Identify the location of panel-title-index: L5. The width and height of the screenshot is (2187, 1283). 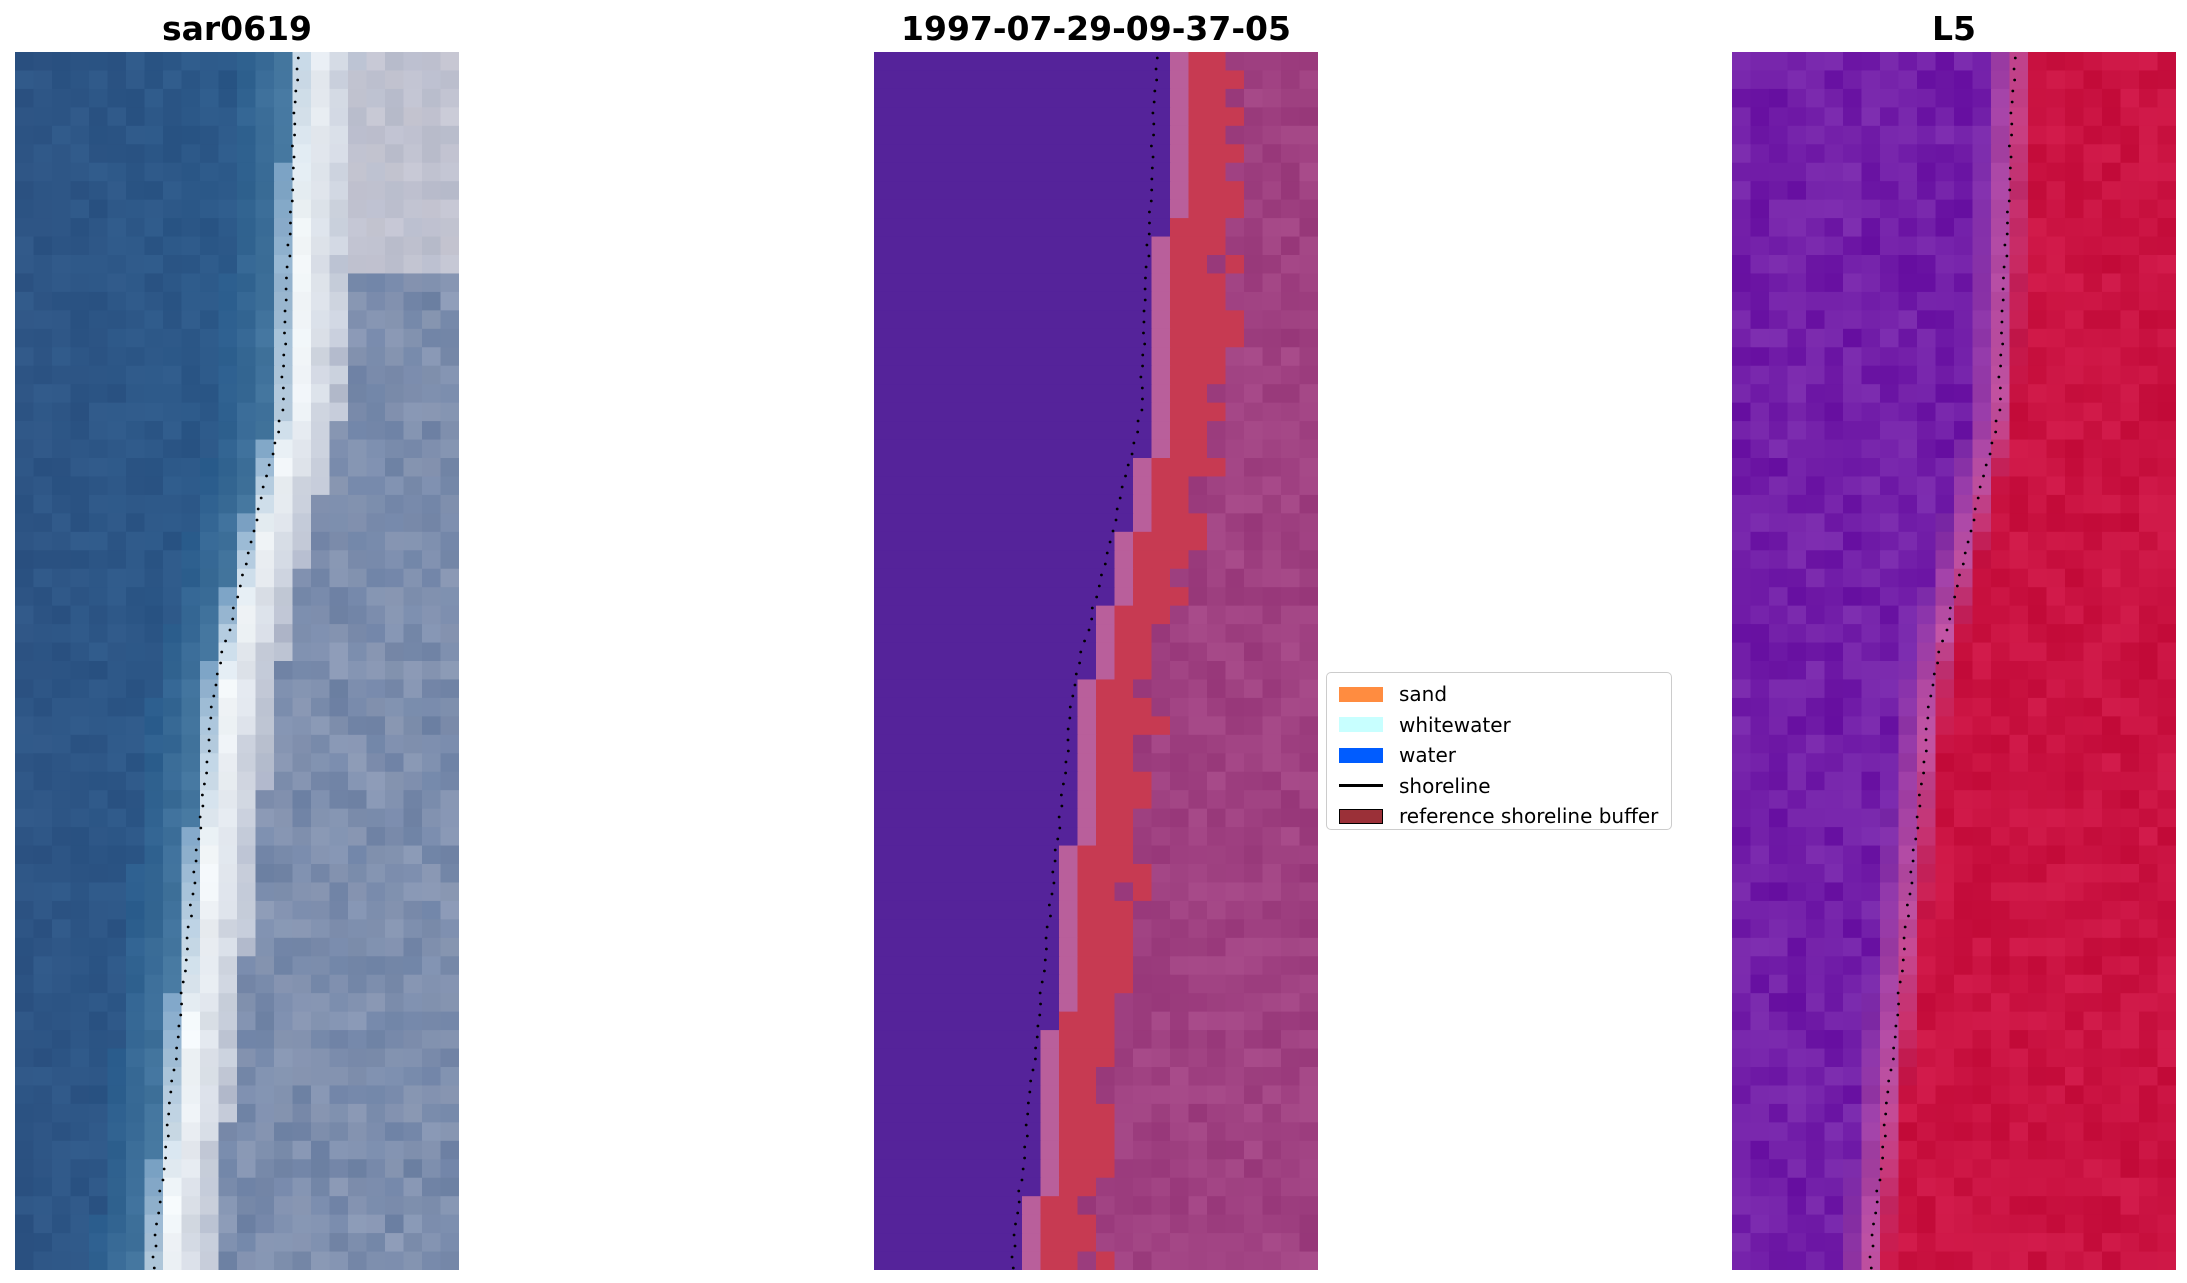
(1954, 28).